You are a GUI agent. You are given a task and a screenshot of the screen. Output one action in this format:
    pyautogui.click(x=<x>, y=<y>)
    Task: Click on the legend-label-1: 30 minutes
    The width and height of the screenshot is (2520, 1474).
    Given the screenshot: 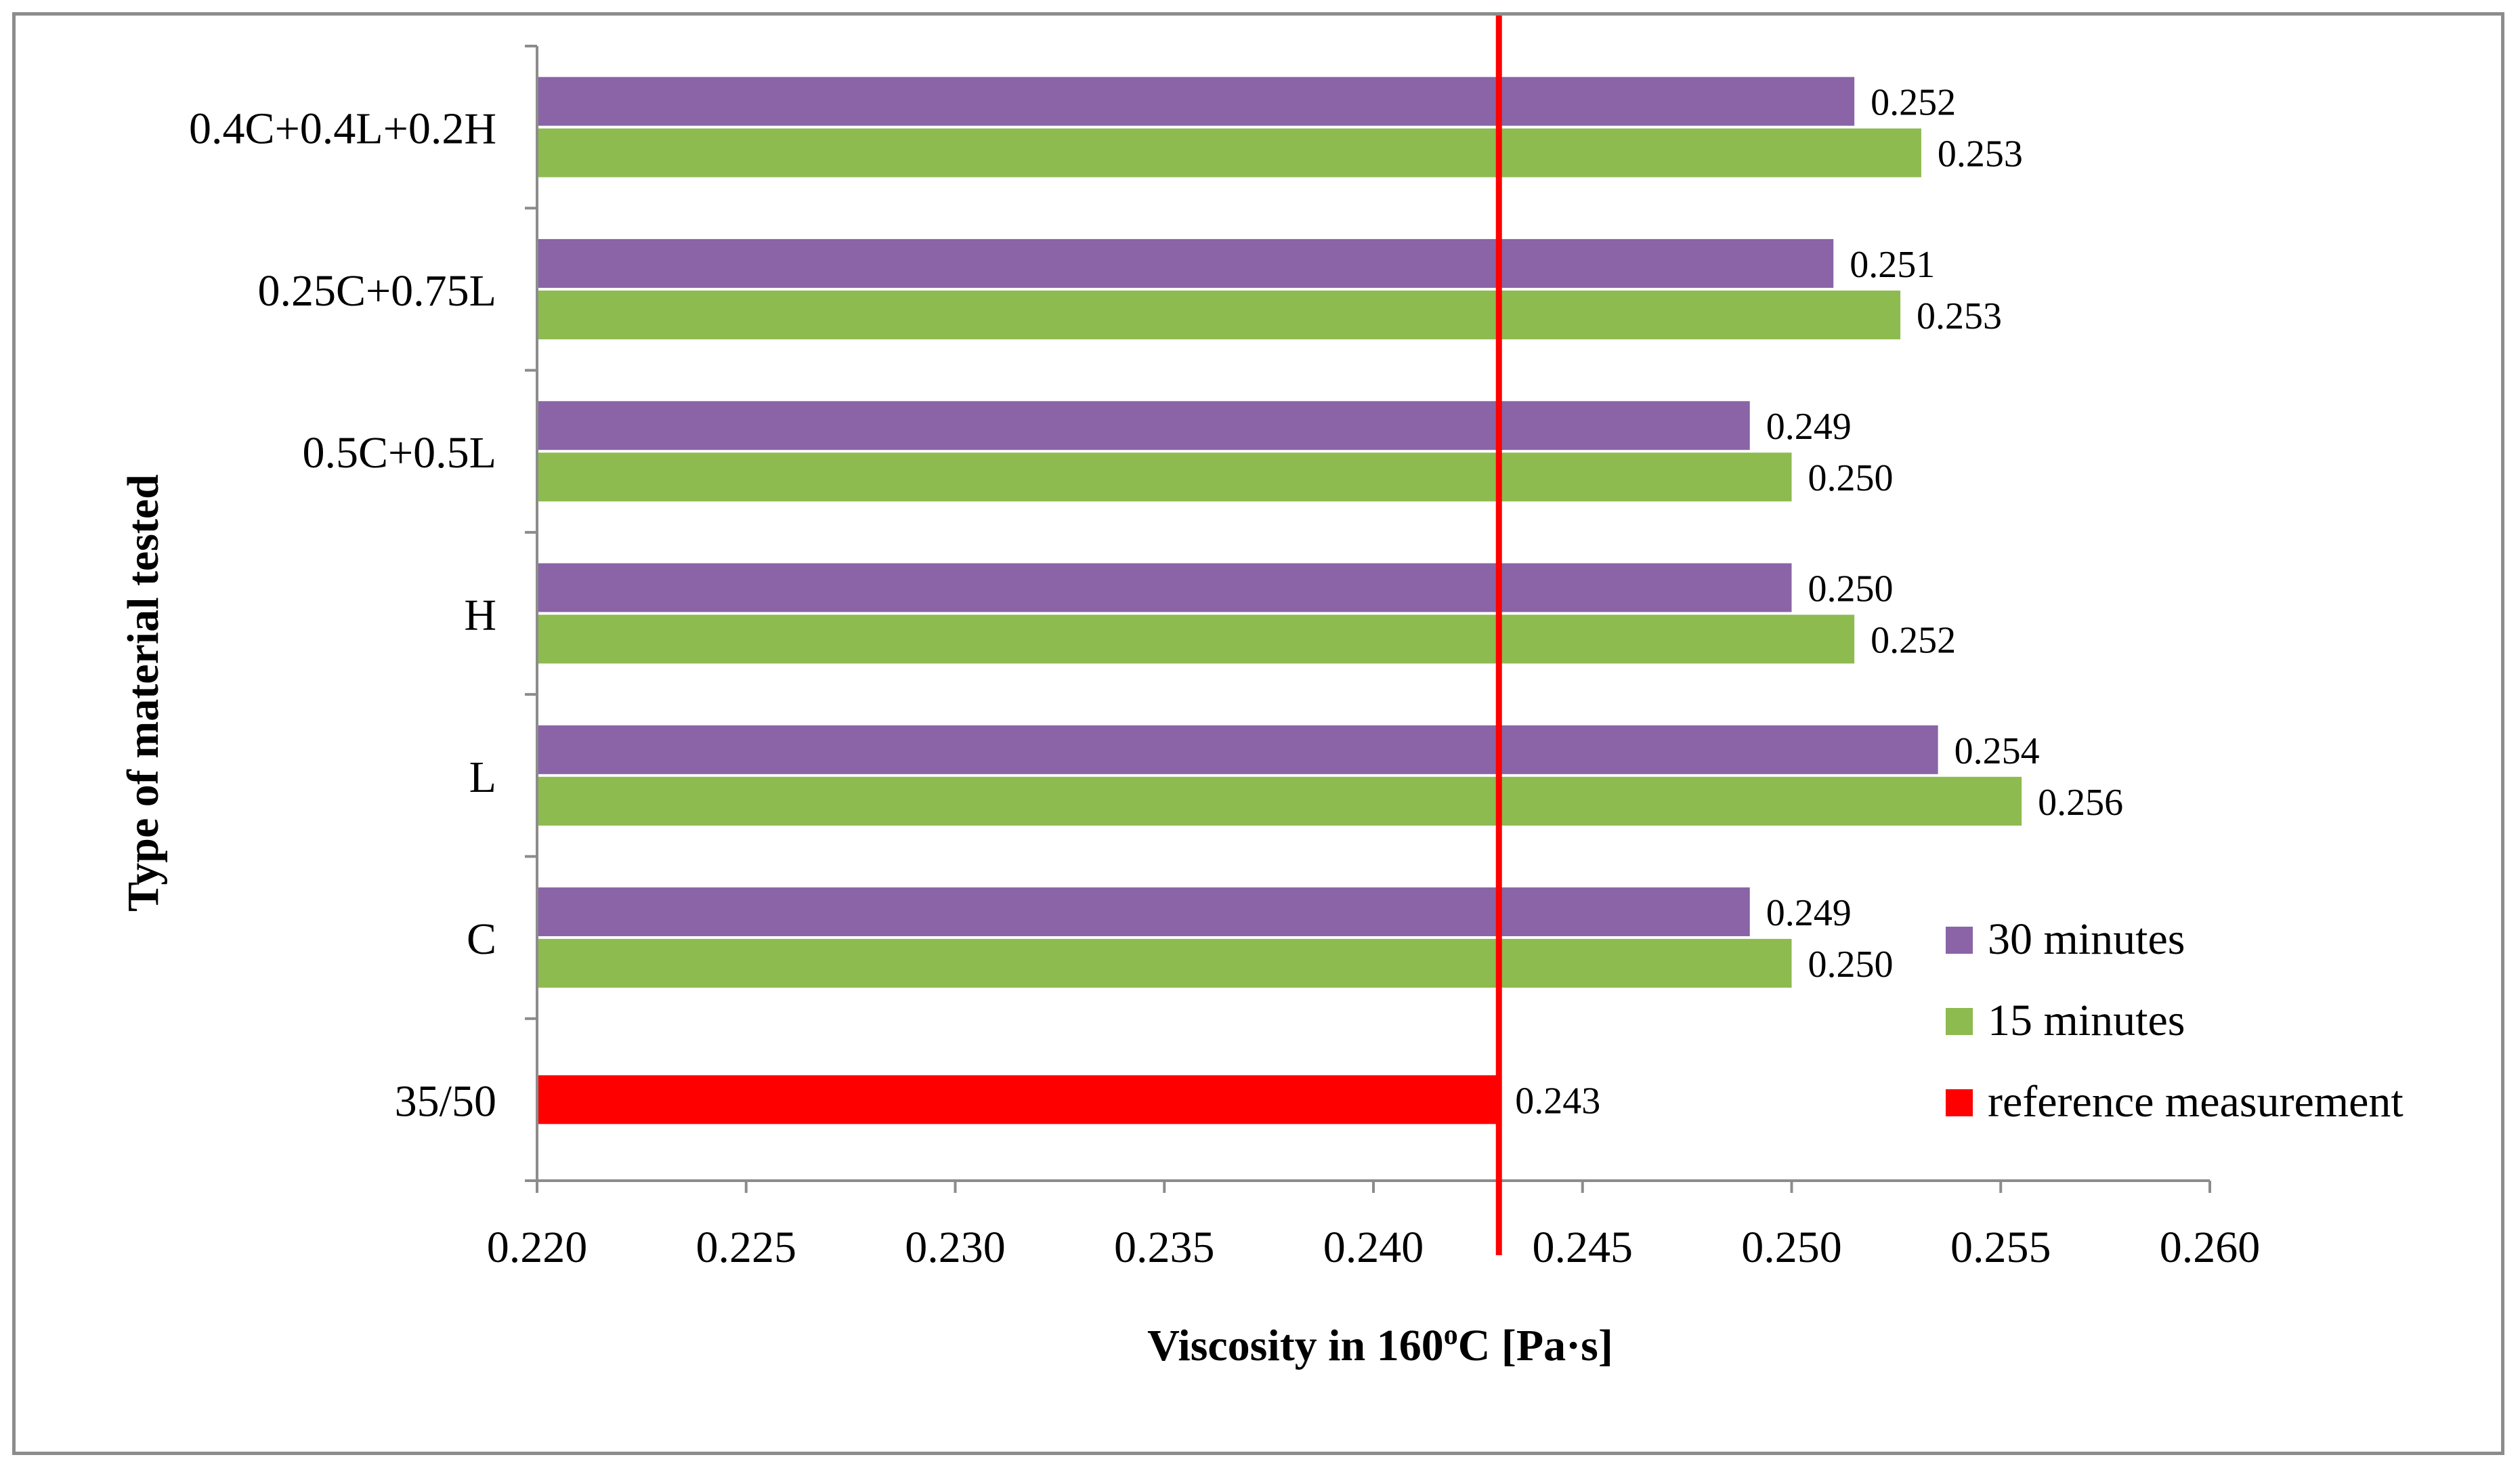 What is the action you would take?
    pyautogui.click(x=2086, y=939)
    